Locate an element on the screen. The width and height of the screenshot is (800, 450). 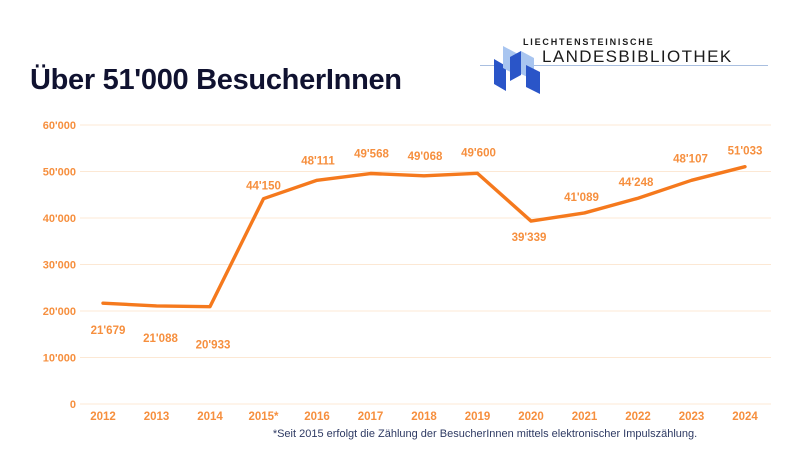
value-label: 51'033 is located at coordinates (745, 152).